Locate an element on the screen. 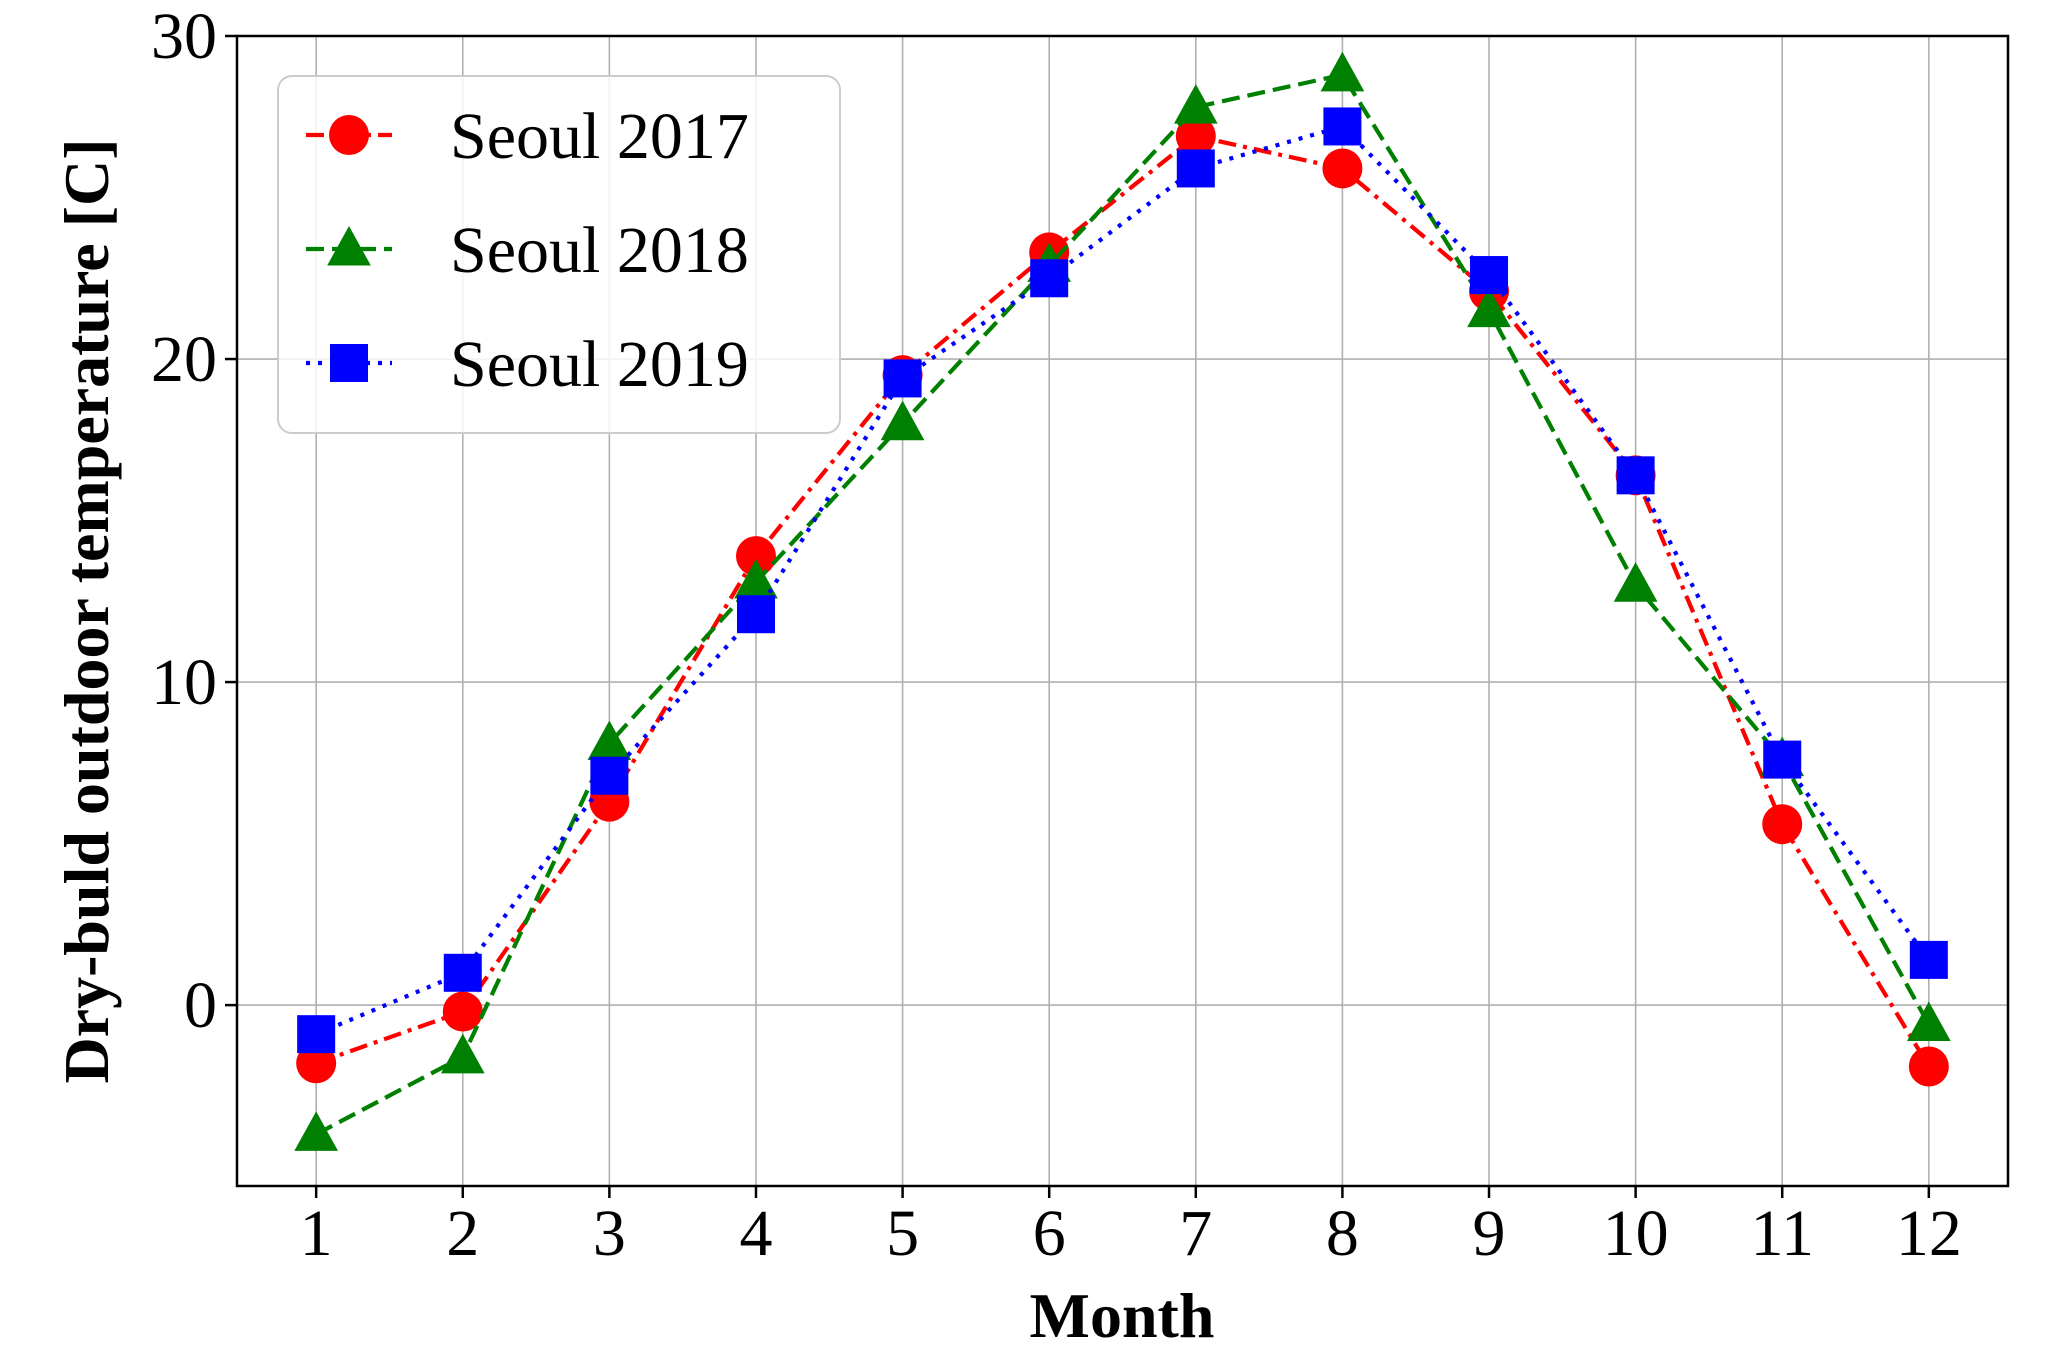 The height and width of the screenshot is (1368, 2048). legend-entry: Seoul 2017 is located at coordinates (527, 136).